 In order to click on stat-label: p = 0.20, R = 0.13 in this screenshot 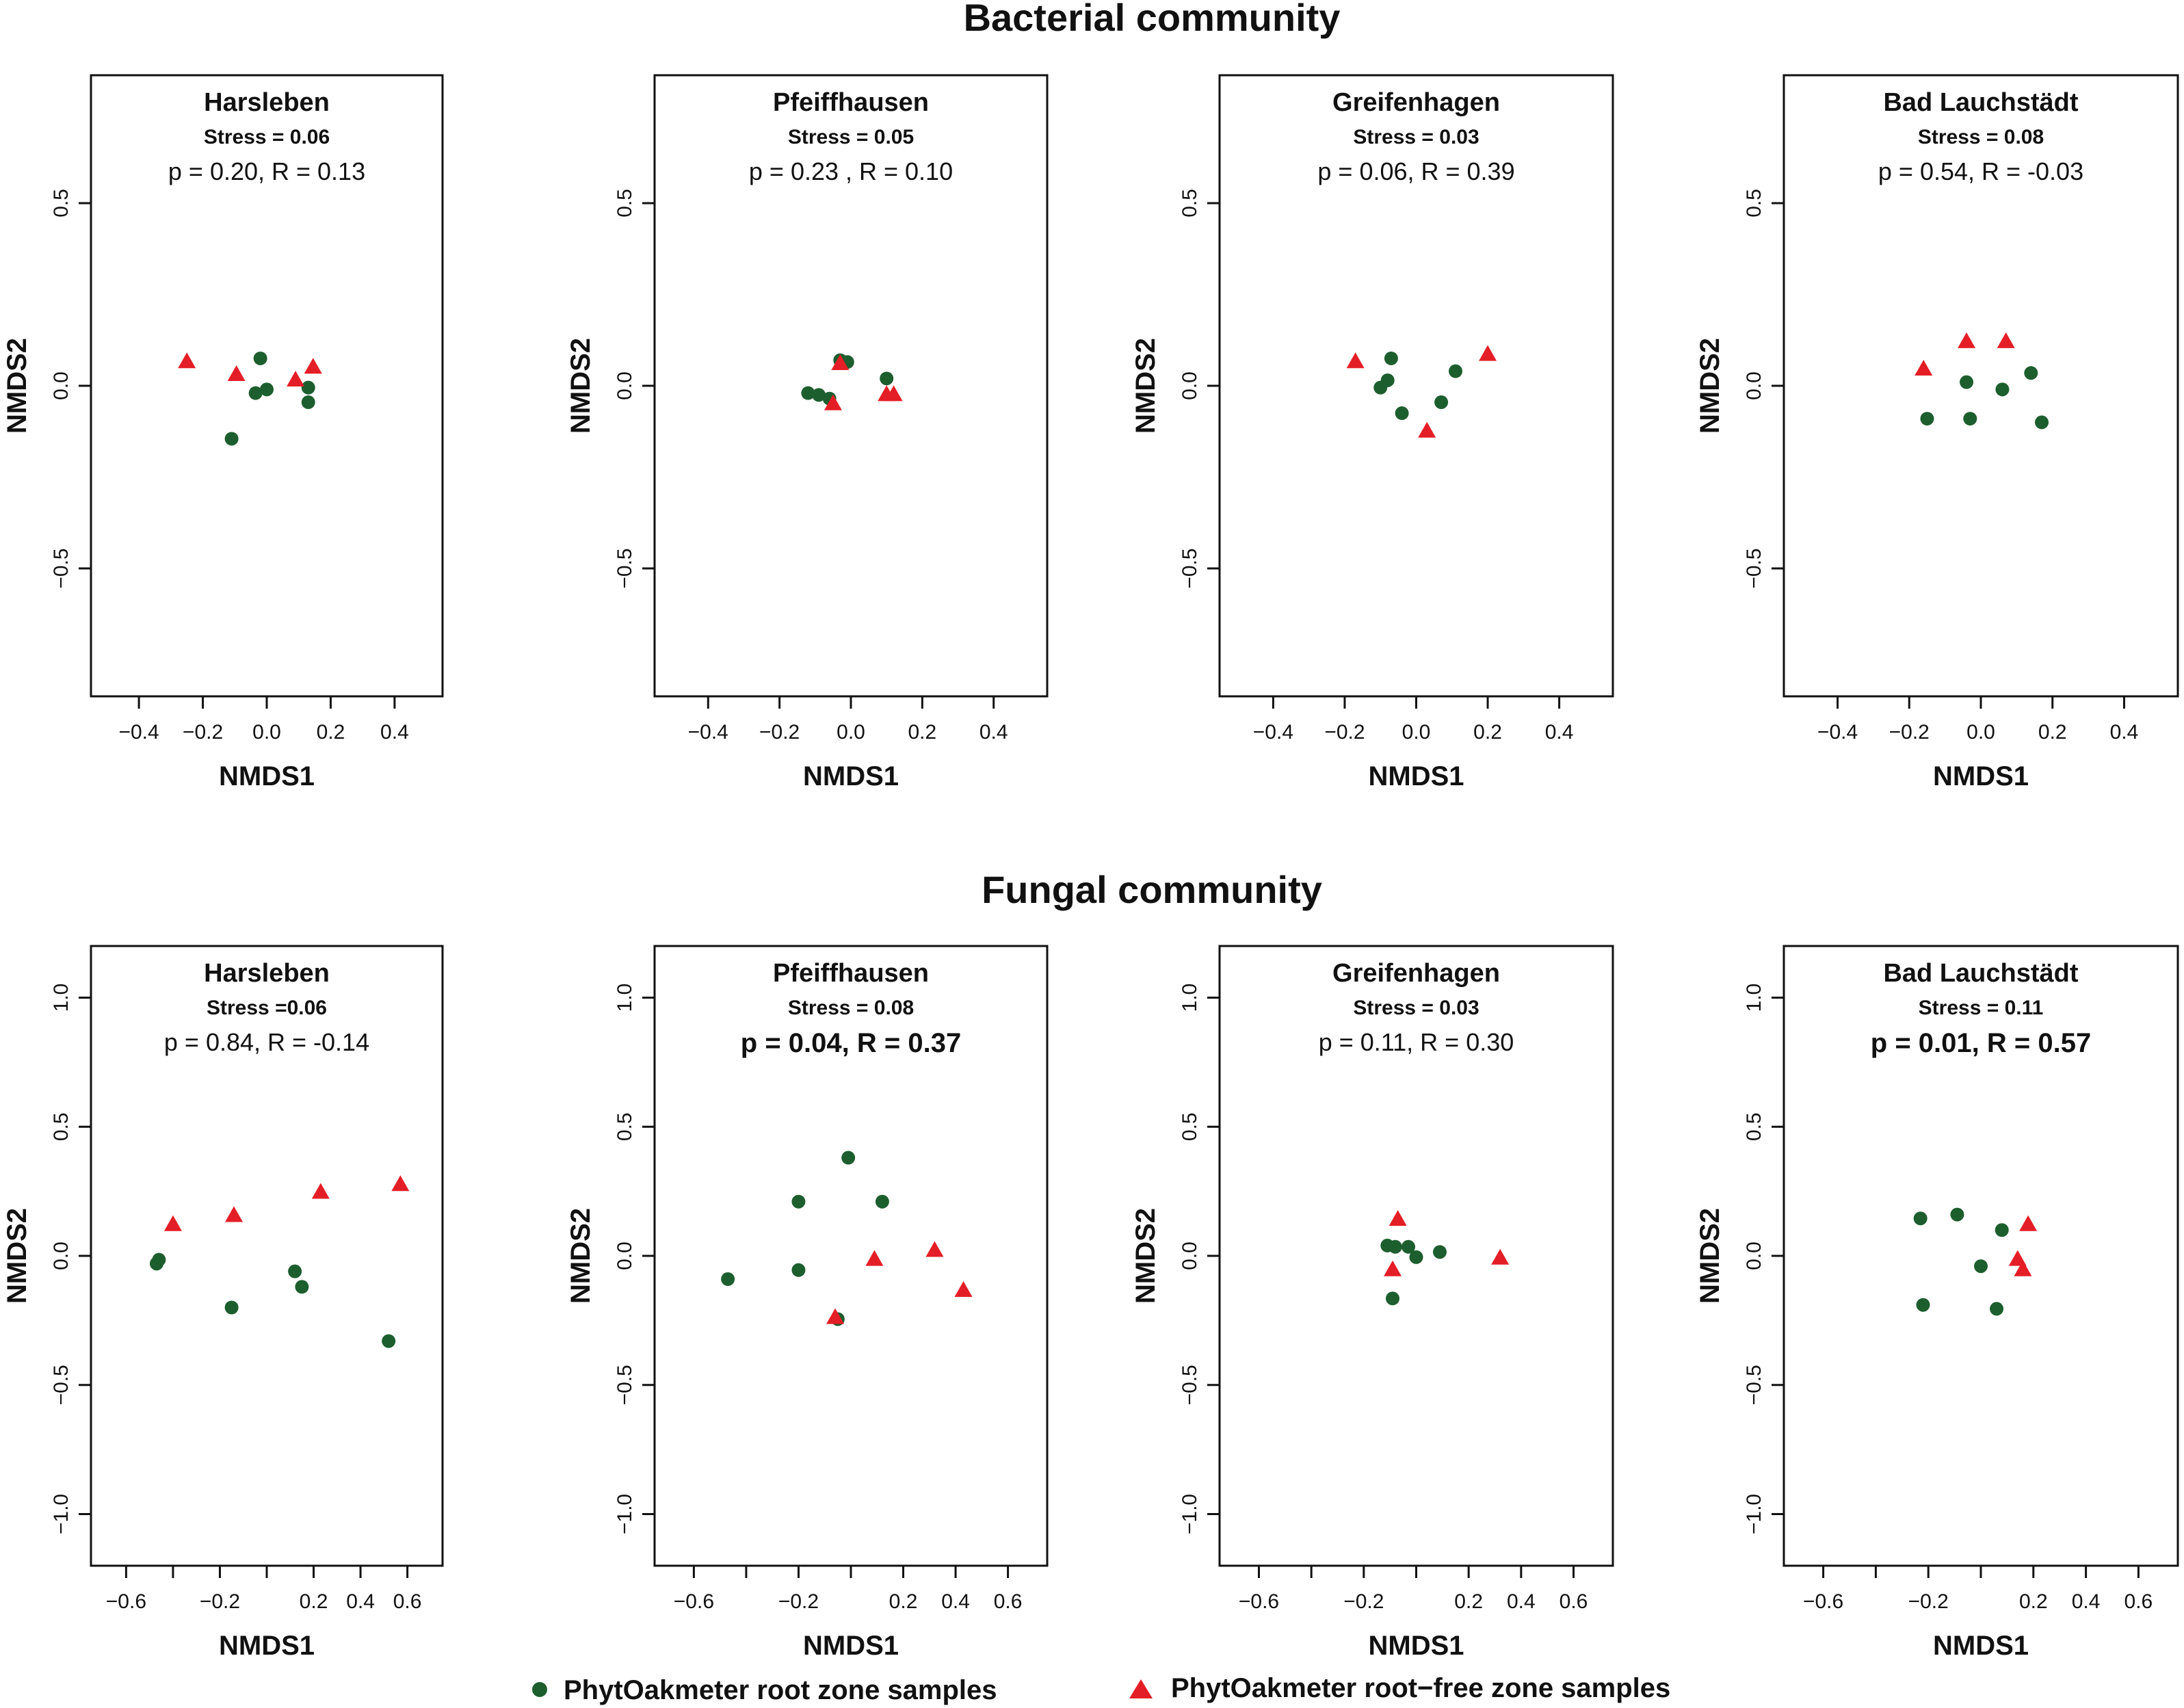, I will do `click(266, 171)`.